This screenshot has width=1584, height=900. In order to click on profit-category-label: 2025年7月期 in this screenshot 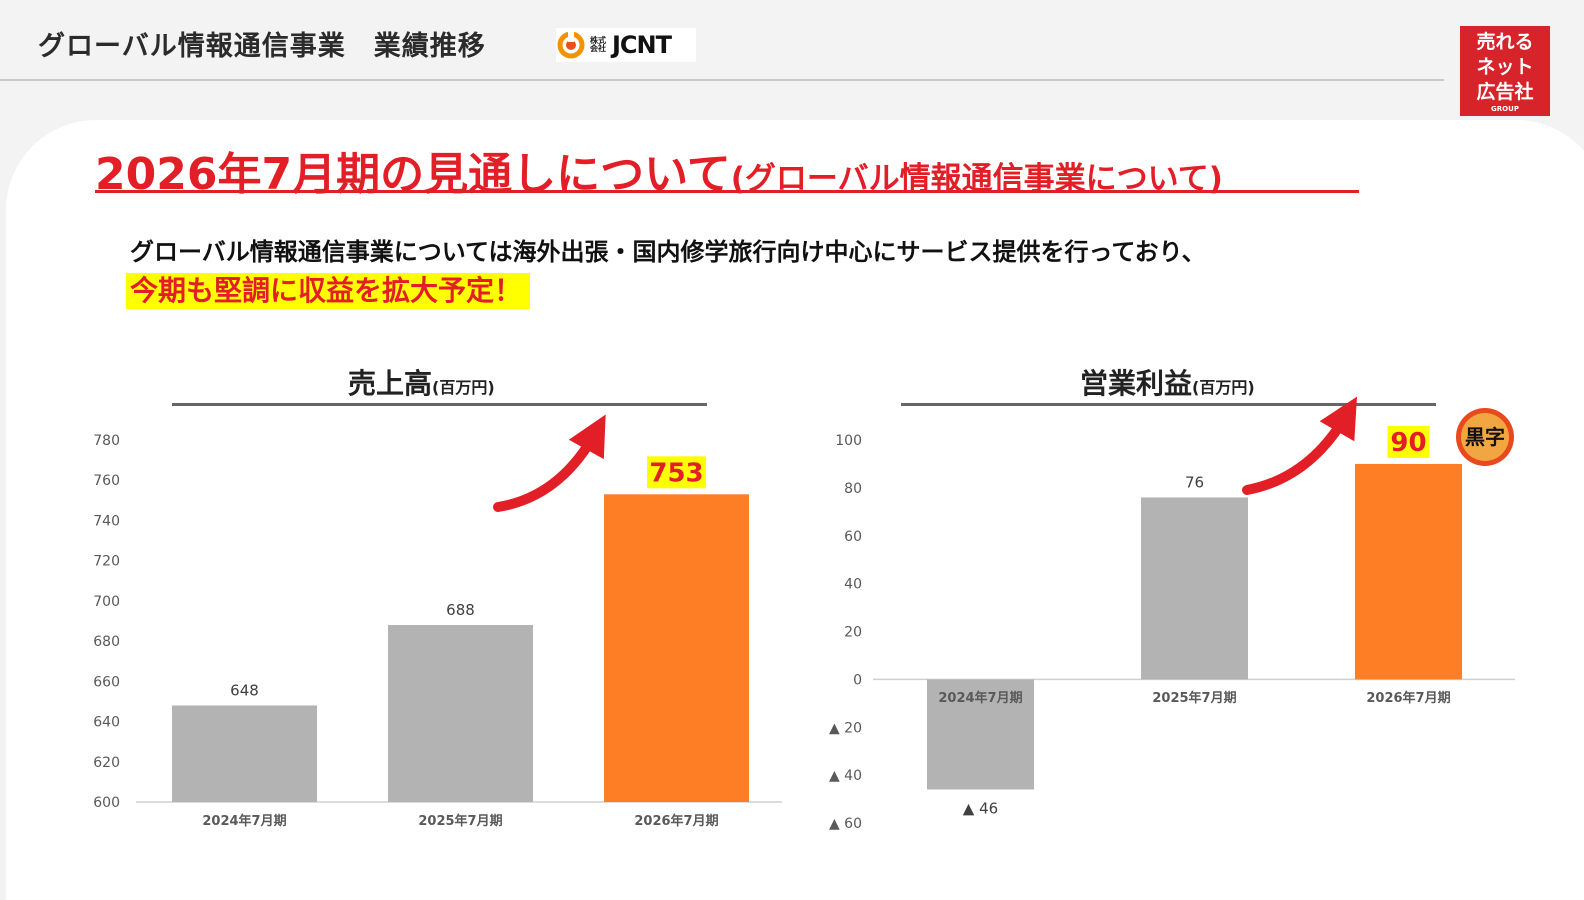, I will do `click(1194, 698)`.